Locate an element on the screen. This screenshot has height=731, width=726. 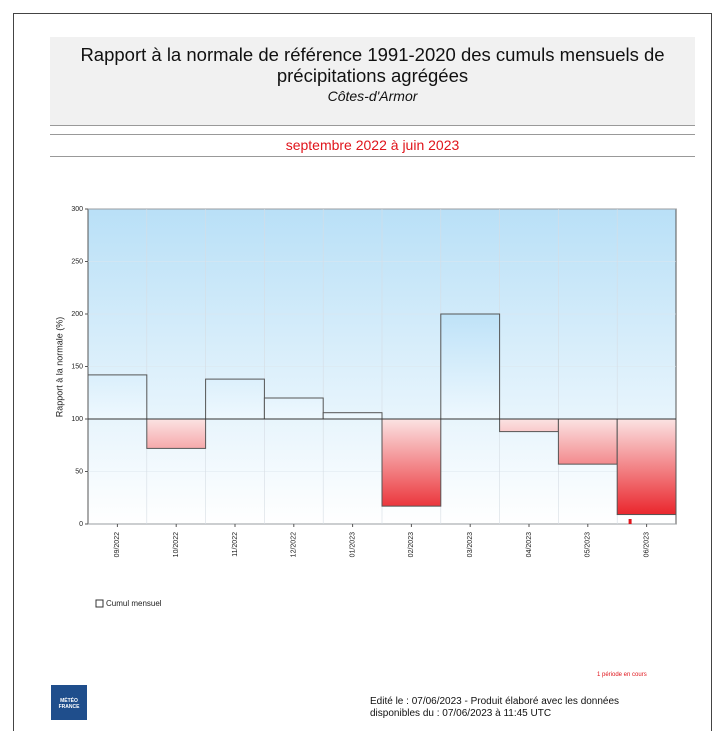
logo: MÉTÉO FRANCE is located at coordinates (69, 702).